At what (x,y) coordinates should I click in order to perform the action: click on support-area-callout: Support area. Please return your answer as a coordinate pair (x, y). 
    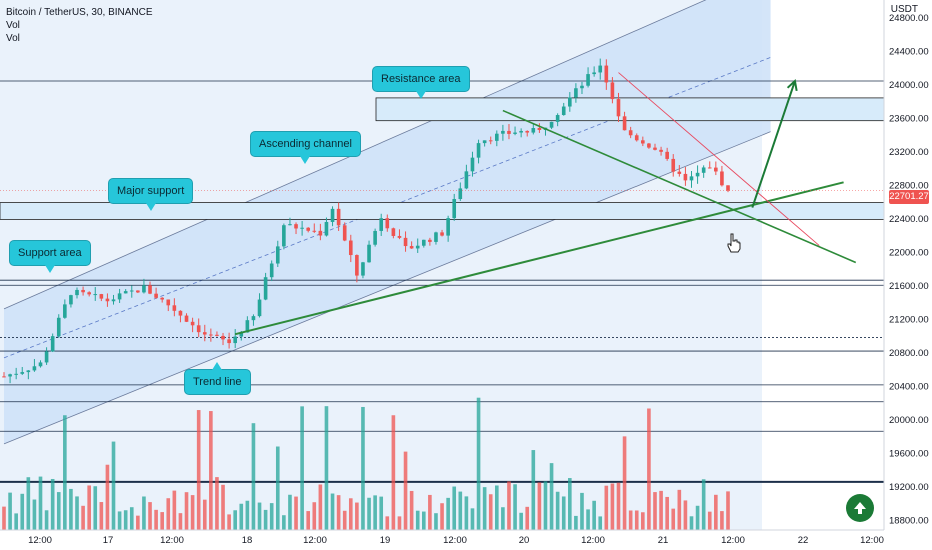
    Looking at the image, I should click on (50, 256).